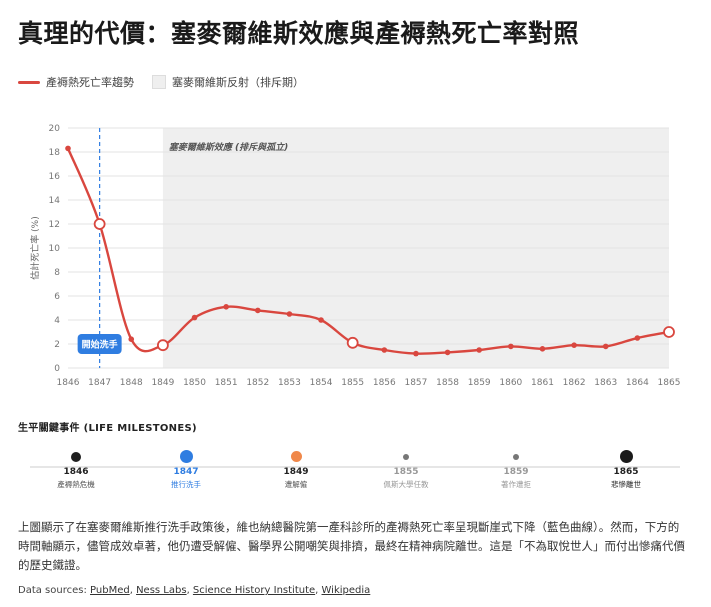 The image size is (711, 607). I want to click on x-tick-label: 1859, so click(479, 383).